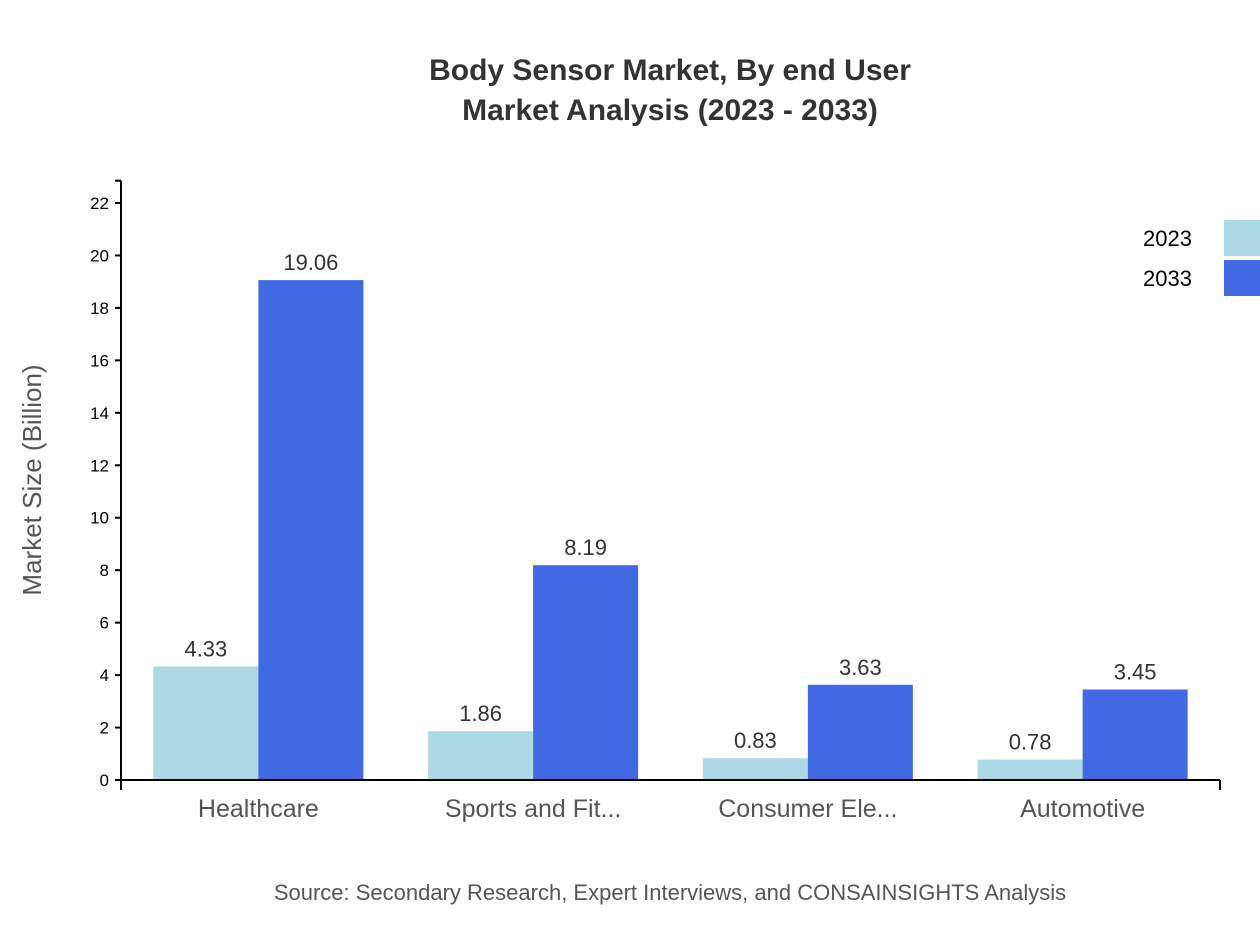  Describe the element at coordinates (1201, 258) in the screenshot. I see `legend: 2023 2033` at that location.